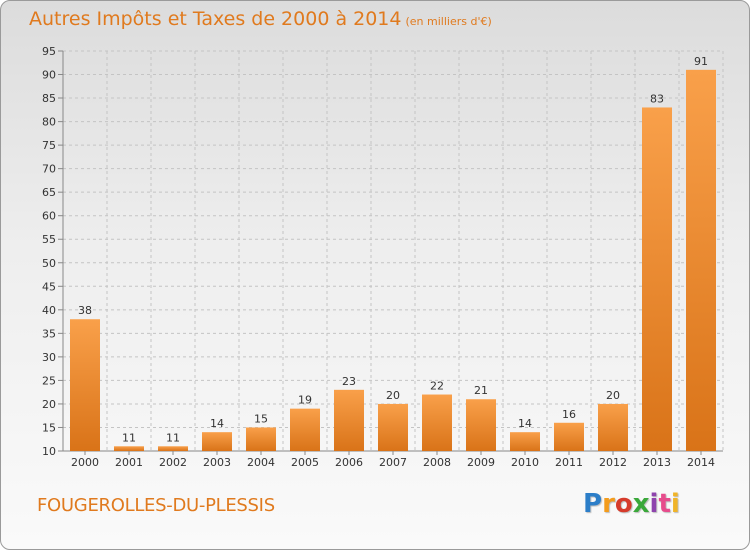 The image size is (750, 550). What do you see at coordinates (349, 462) in the screenshot?
I see `x-tick-label-2006: 2006` at bounding box center [349, 462].